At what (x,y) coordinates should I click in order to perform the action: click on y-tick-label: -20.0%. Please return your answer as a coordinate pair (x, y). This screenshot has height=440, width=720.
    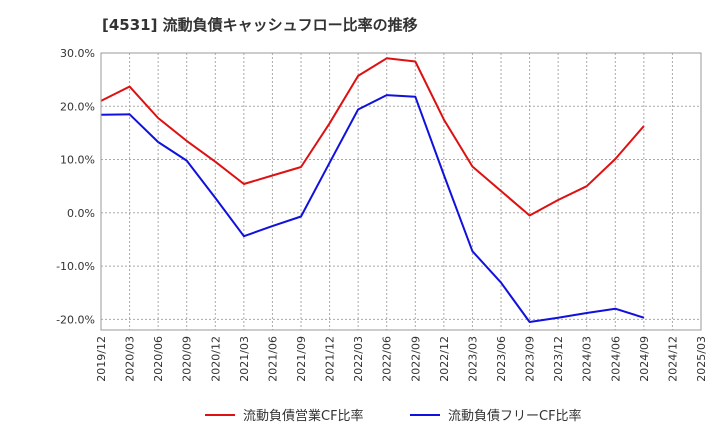
    Looking at the image, I should click on (75, 319).